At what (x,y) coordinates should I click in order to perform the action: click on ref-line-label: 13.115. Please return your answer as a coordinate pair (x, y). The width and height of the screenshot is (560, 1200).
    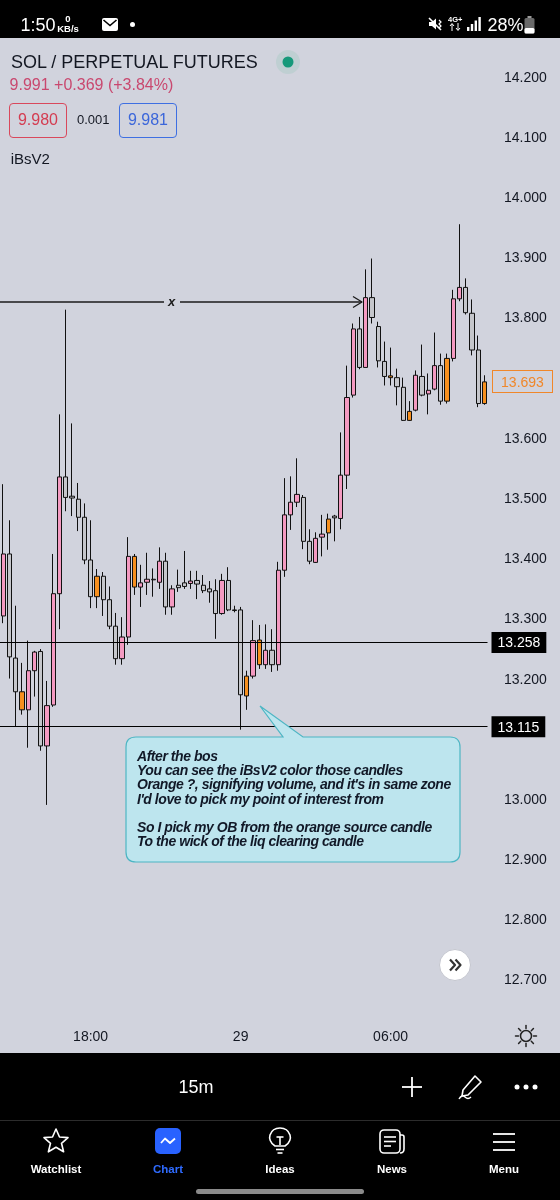
    Looking at the image, I should click on (518, 726).